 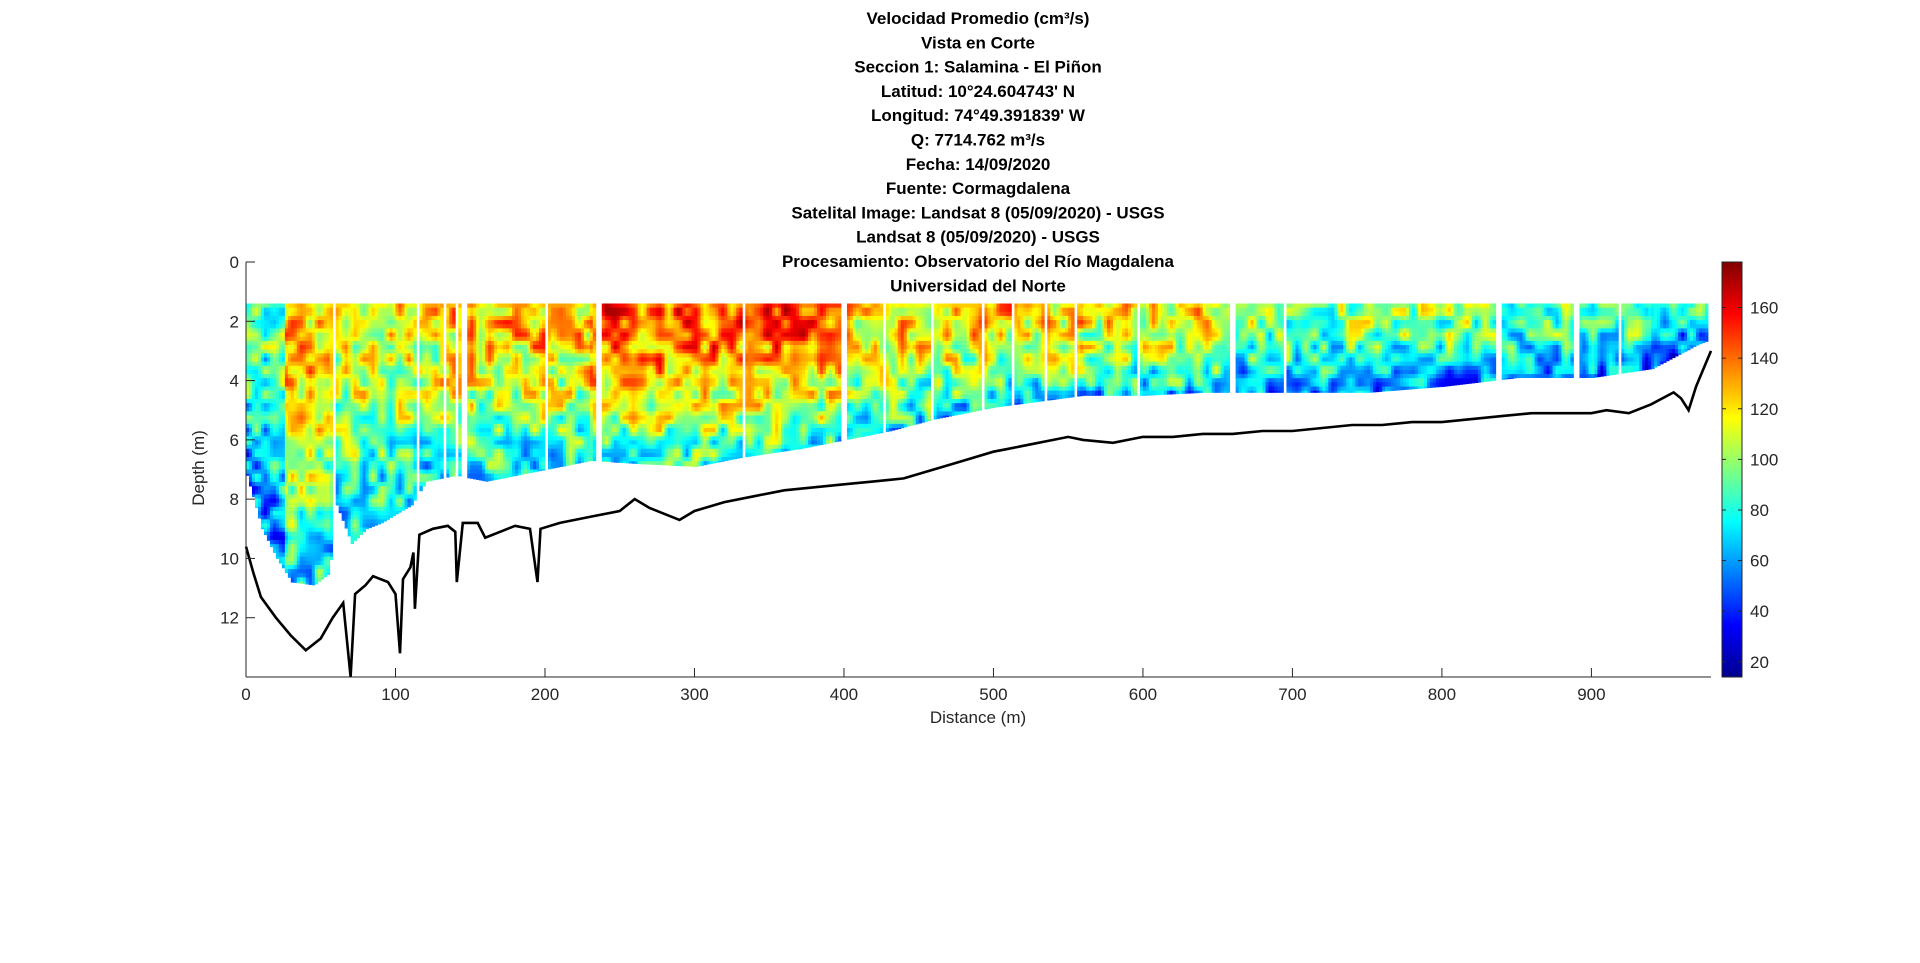 I want to click on velocity-cell-2000, so click(x=349, y=339).